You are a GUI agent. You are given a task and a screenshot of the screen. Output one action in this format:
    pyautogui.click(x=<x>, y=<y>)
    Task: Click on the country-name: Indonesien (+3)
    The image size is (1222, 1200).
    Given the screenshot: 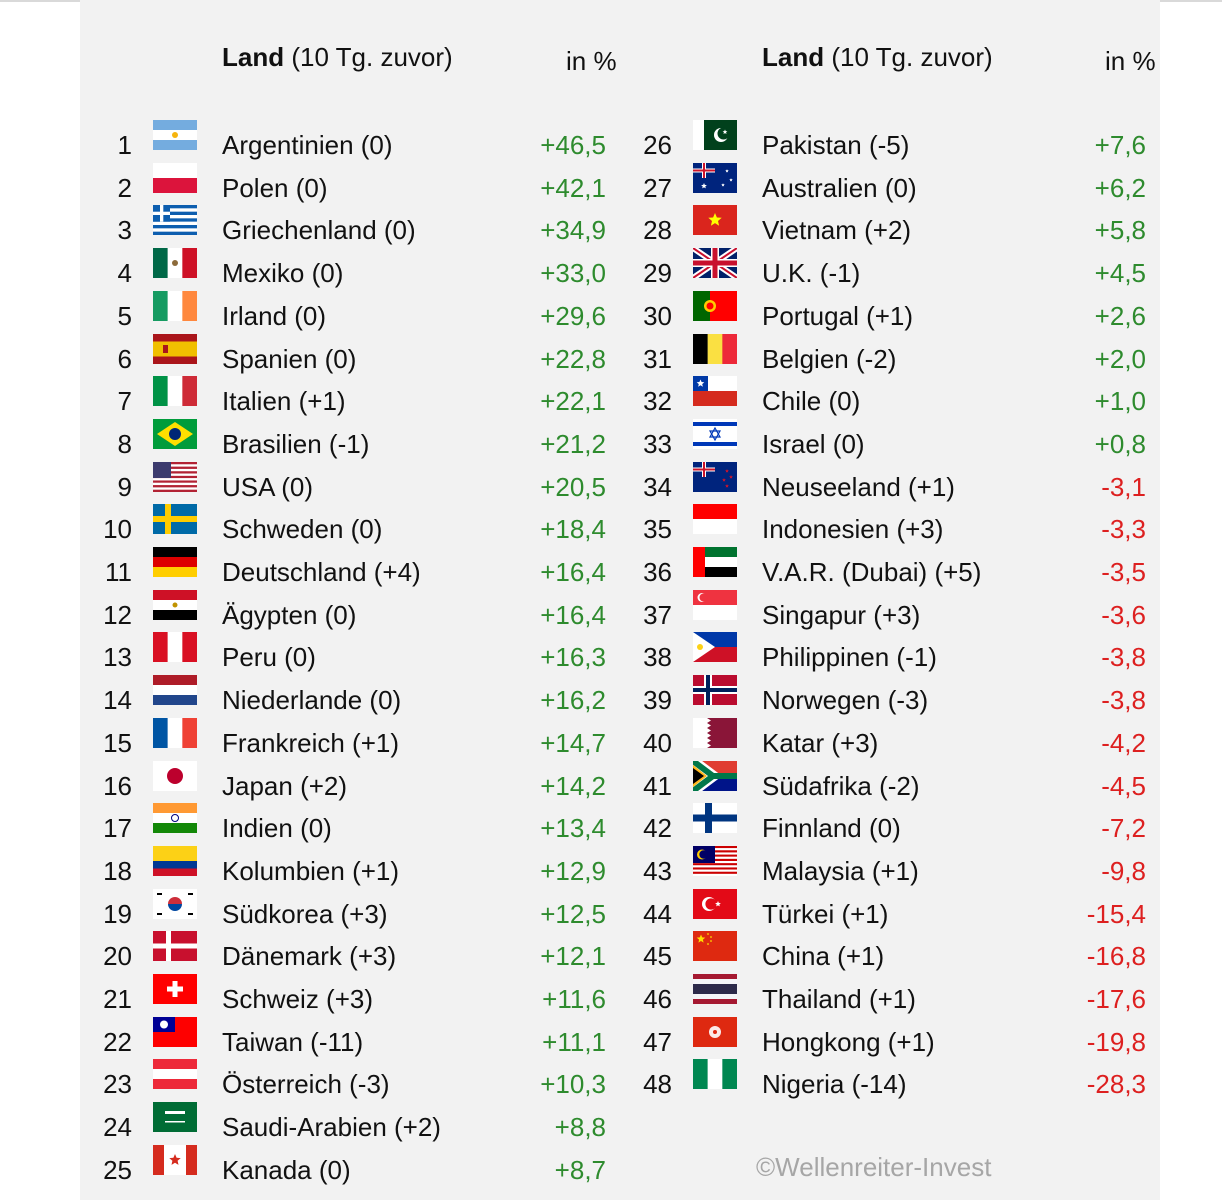 What is the action you would take?
    pyautogui.click(x=853, y=529)
    